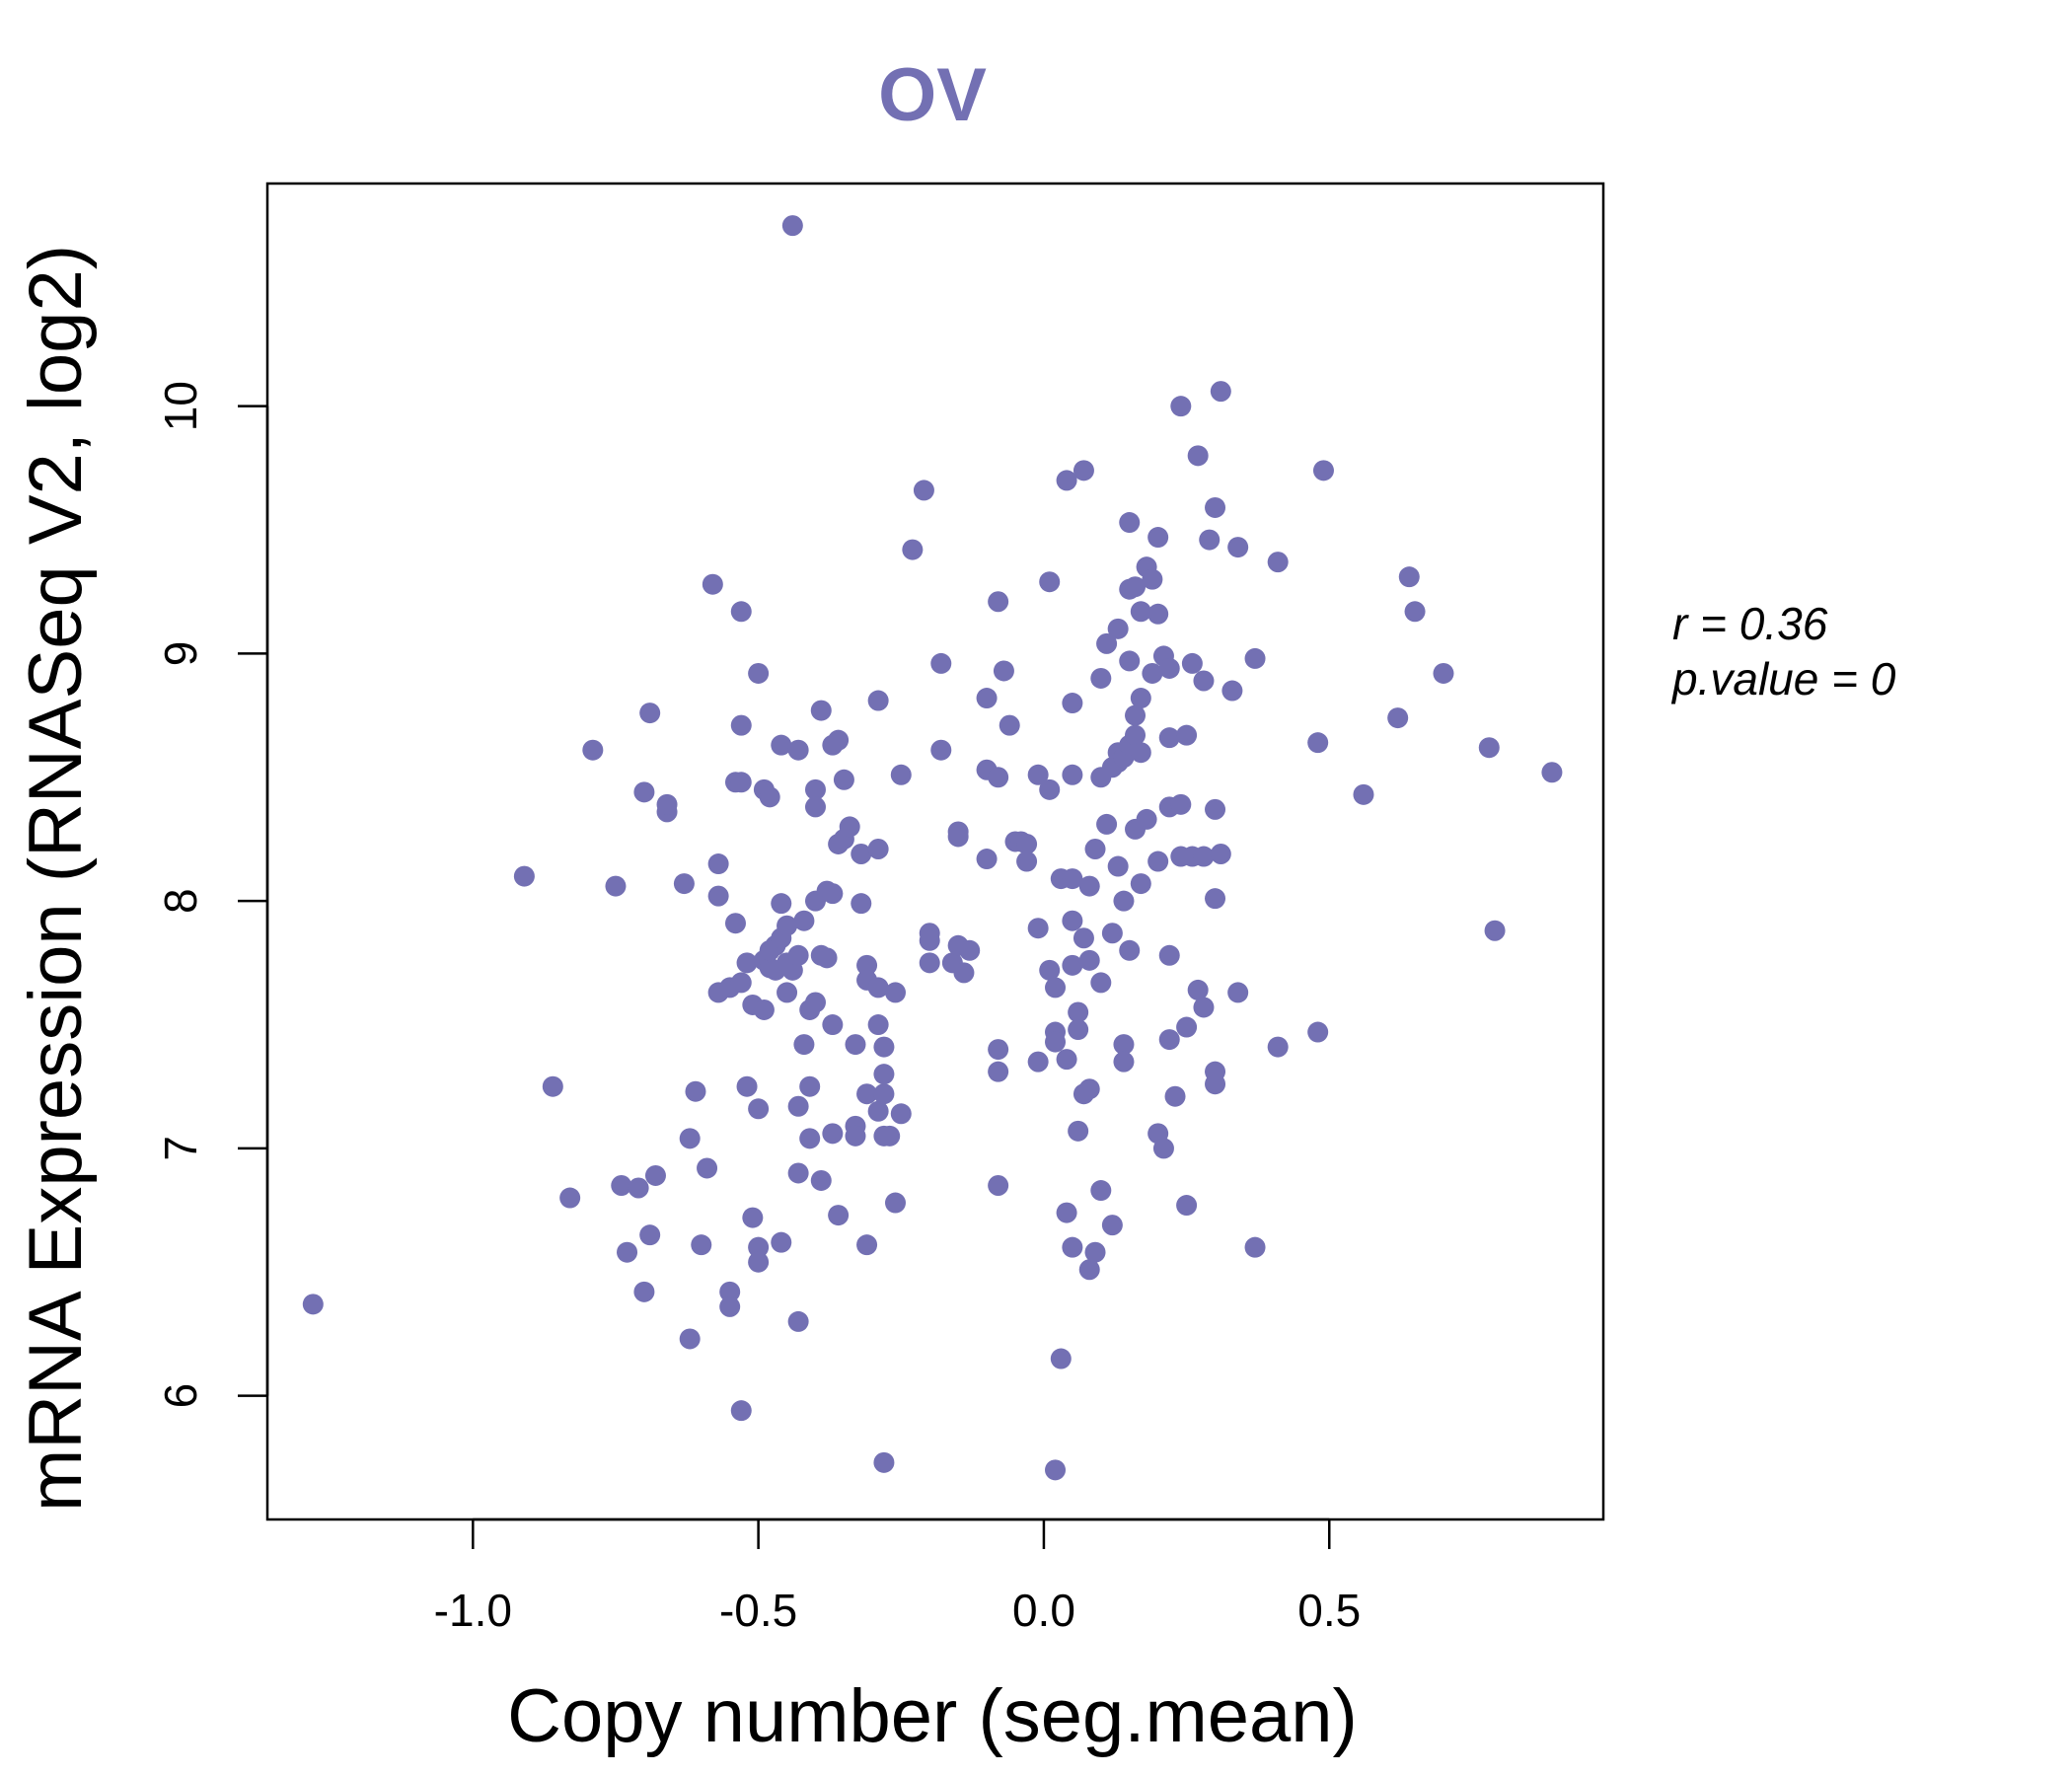 This screenshot has height=1776, width=2072. Describe the element at coordinates (180, 901) in the screenshot. I see `y-tick-label: 8` at that location.